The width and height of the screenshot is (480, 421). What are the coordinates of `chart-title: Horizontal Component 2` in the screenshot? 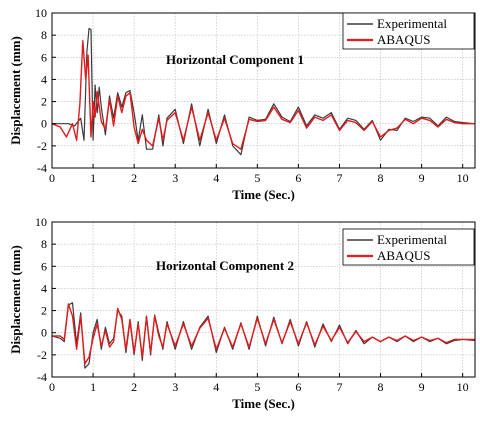 It's located at (225, 265).